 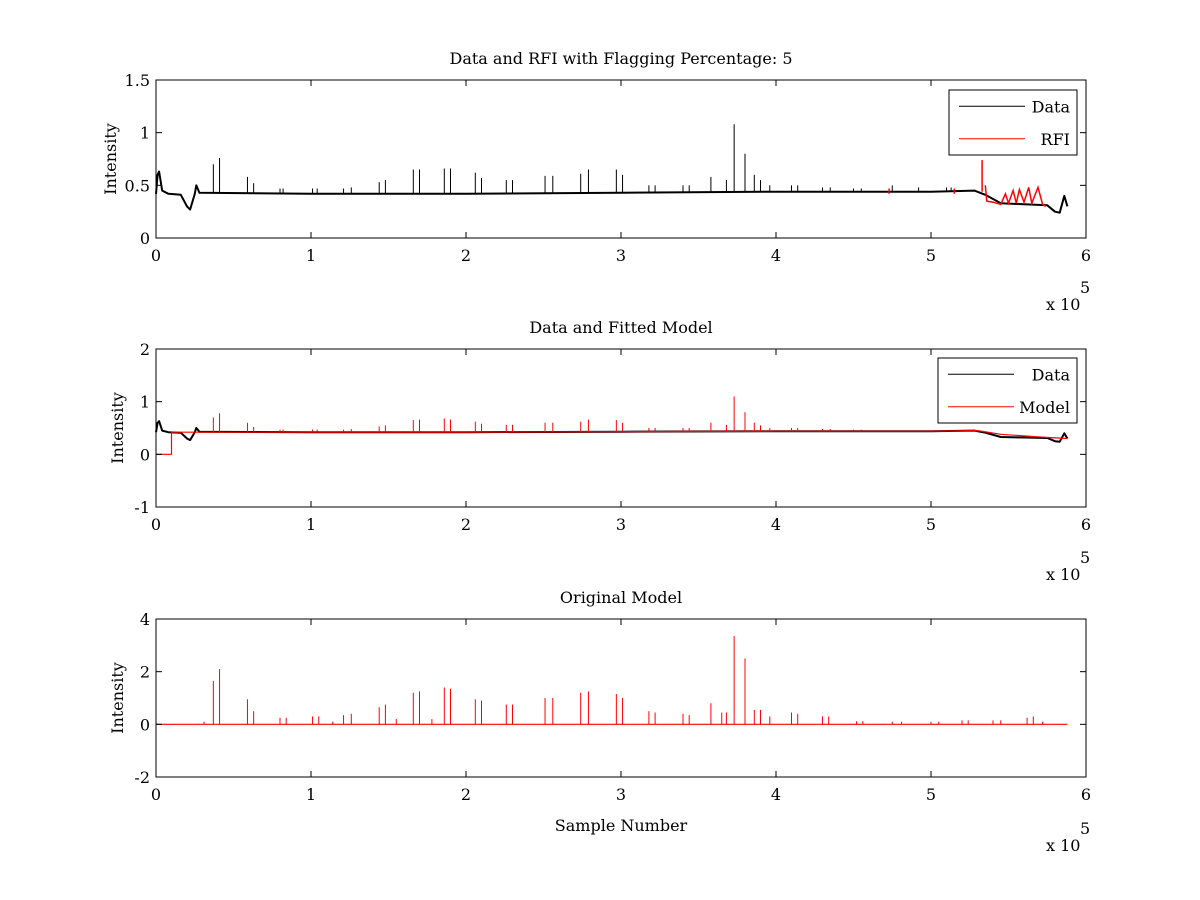 What do you see at coordinates (931, 255) in the screenshot?
I see `subplot-1-x-tick-label: 5` at bounding box center [931, 255].